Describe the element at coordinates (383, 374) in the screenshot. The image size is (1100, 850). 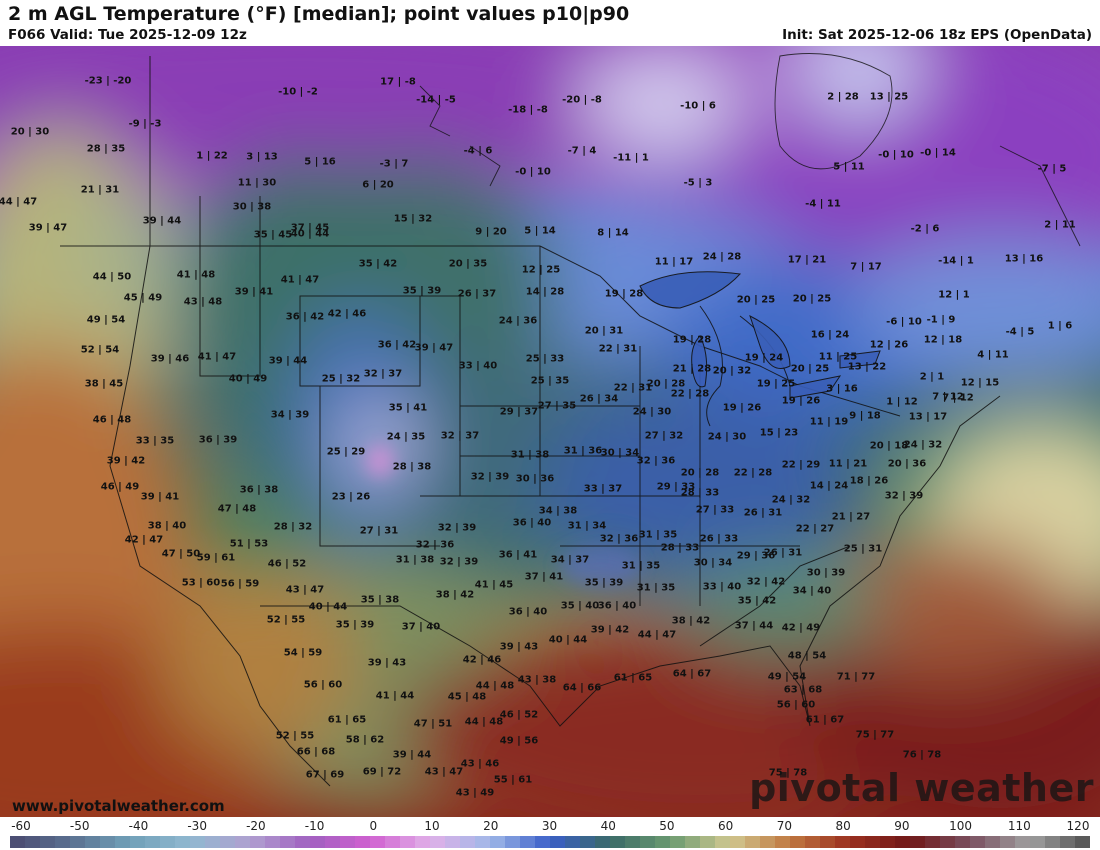
I see `point-value-label: 32 | 37` at that location.